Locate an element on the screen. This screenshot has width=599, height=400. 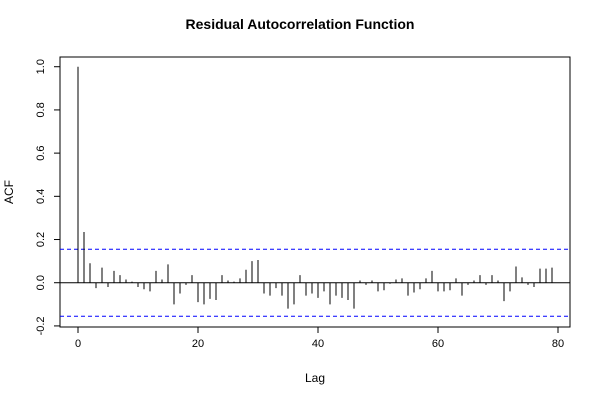
y-tick-label-0.6: 0.6 is located at coordinates (41, 152).